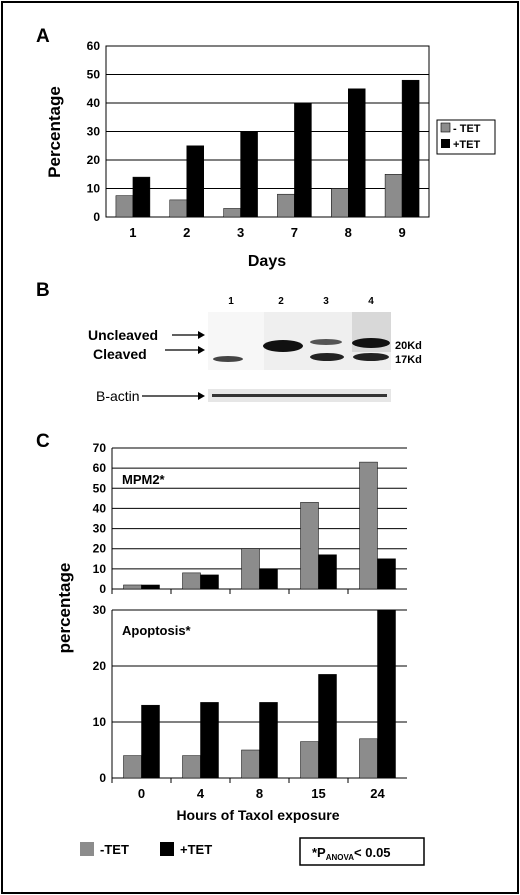  Describe the element at coordinates (319, 852) in the screenshot. I see `anova-prefix: *P` at that location.